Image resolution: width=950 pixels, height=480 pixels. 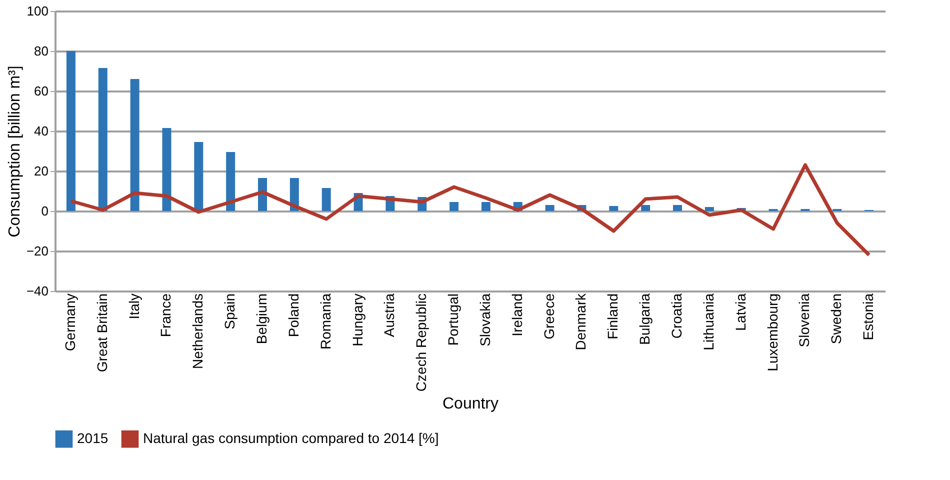 What do you see at coordinates (37, 291) in the screenshot?
I see `y-tick-label: −40` at bounding box center [37, 291].